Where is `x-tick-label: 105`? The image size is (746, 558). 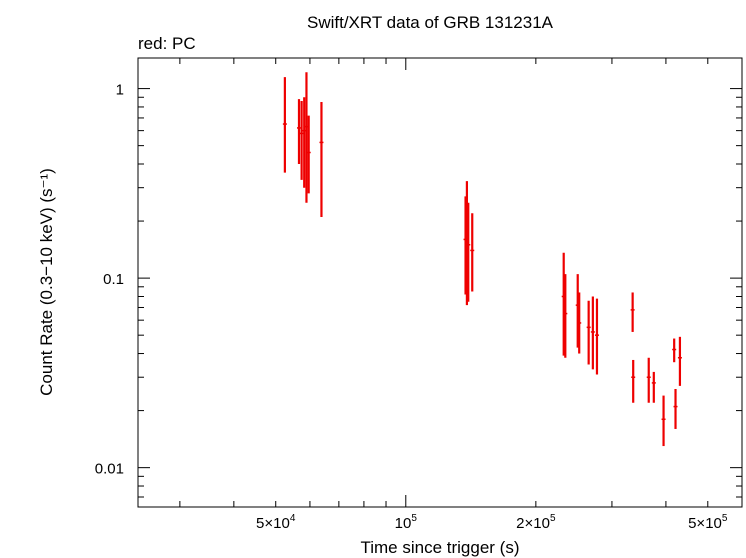 x-tick-label: 105 is located at coordinates (406, 522).